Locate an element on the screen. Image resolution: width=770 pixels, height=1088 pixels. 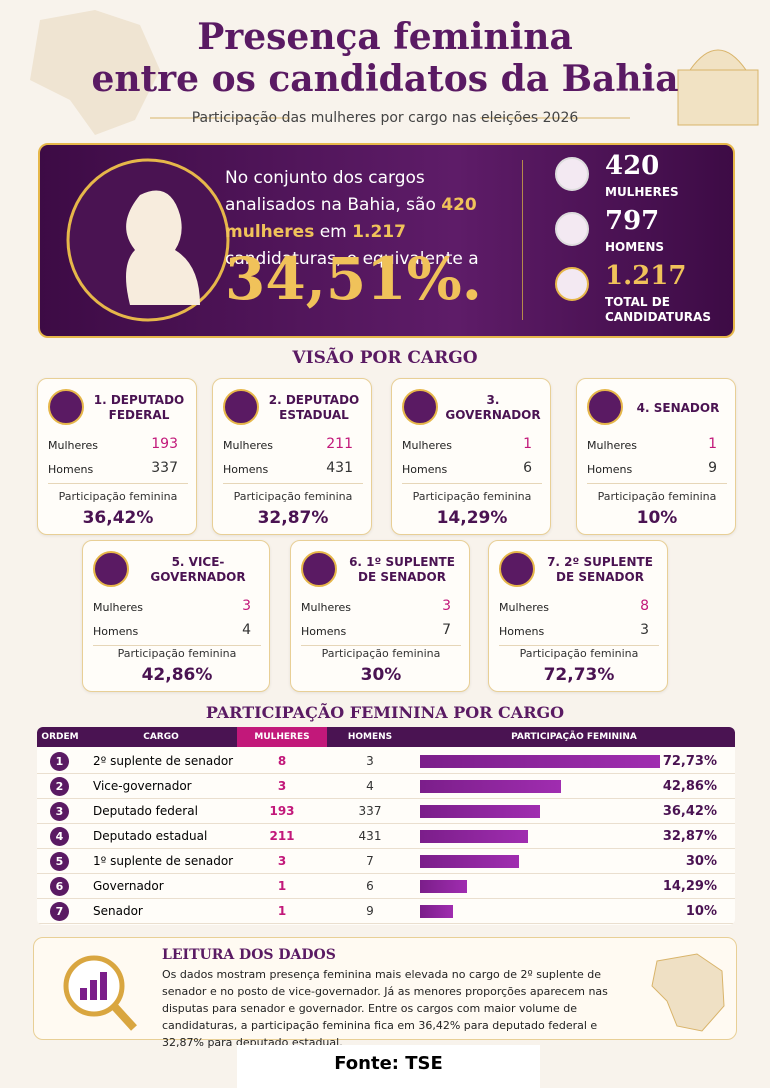
women-count: 193 is located at coordinates (282, 811).